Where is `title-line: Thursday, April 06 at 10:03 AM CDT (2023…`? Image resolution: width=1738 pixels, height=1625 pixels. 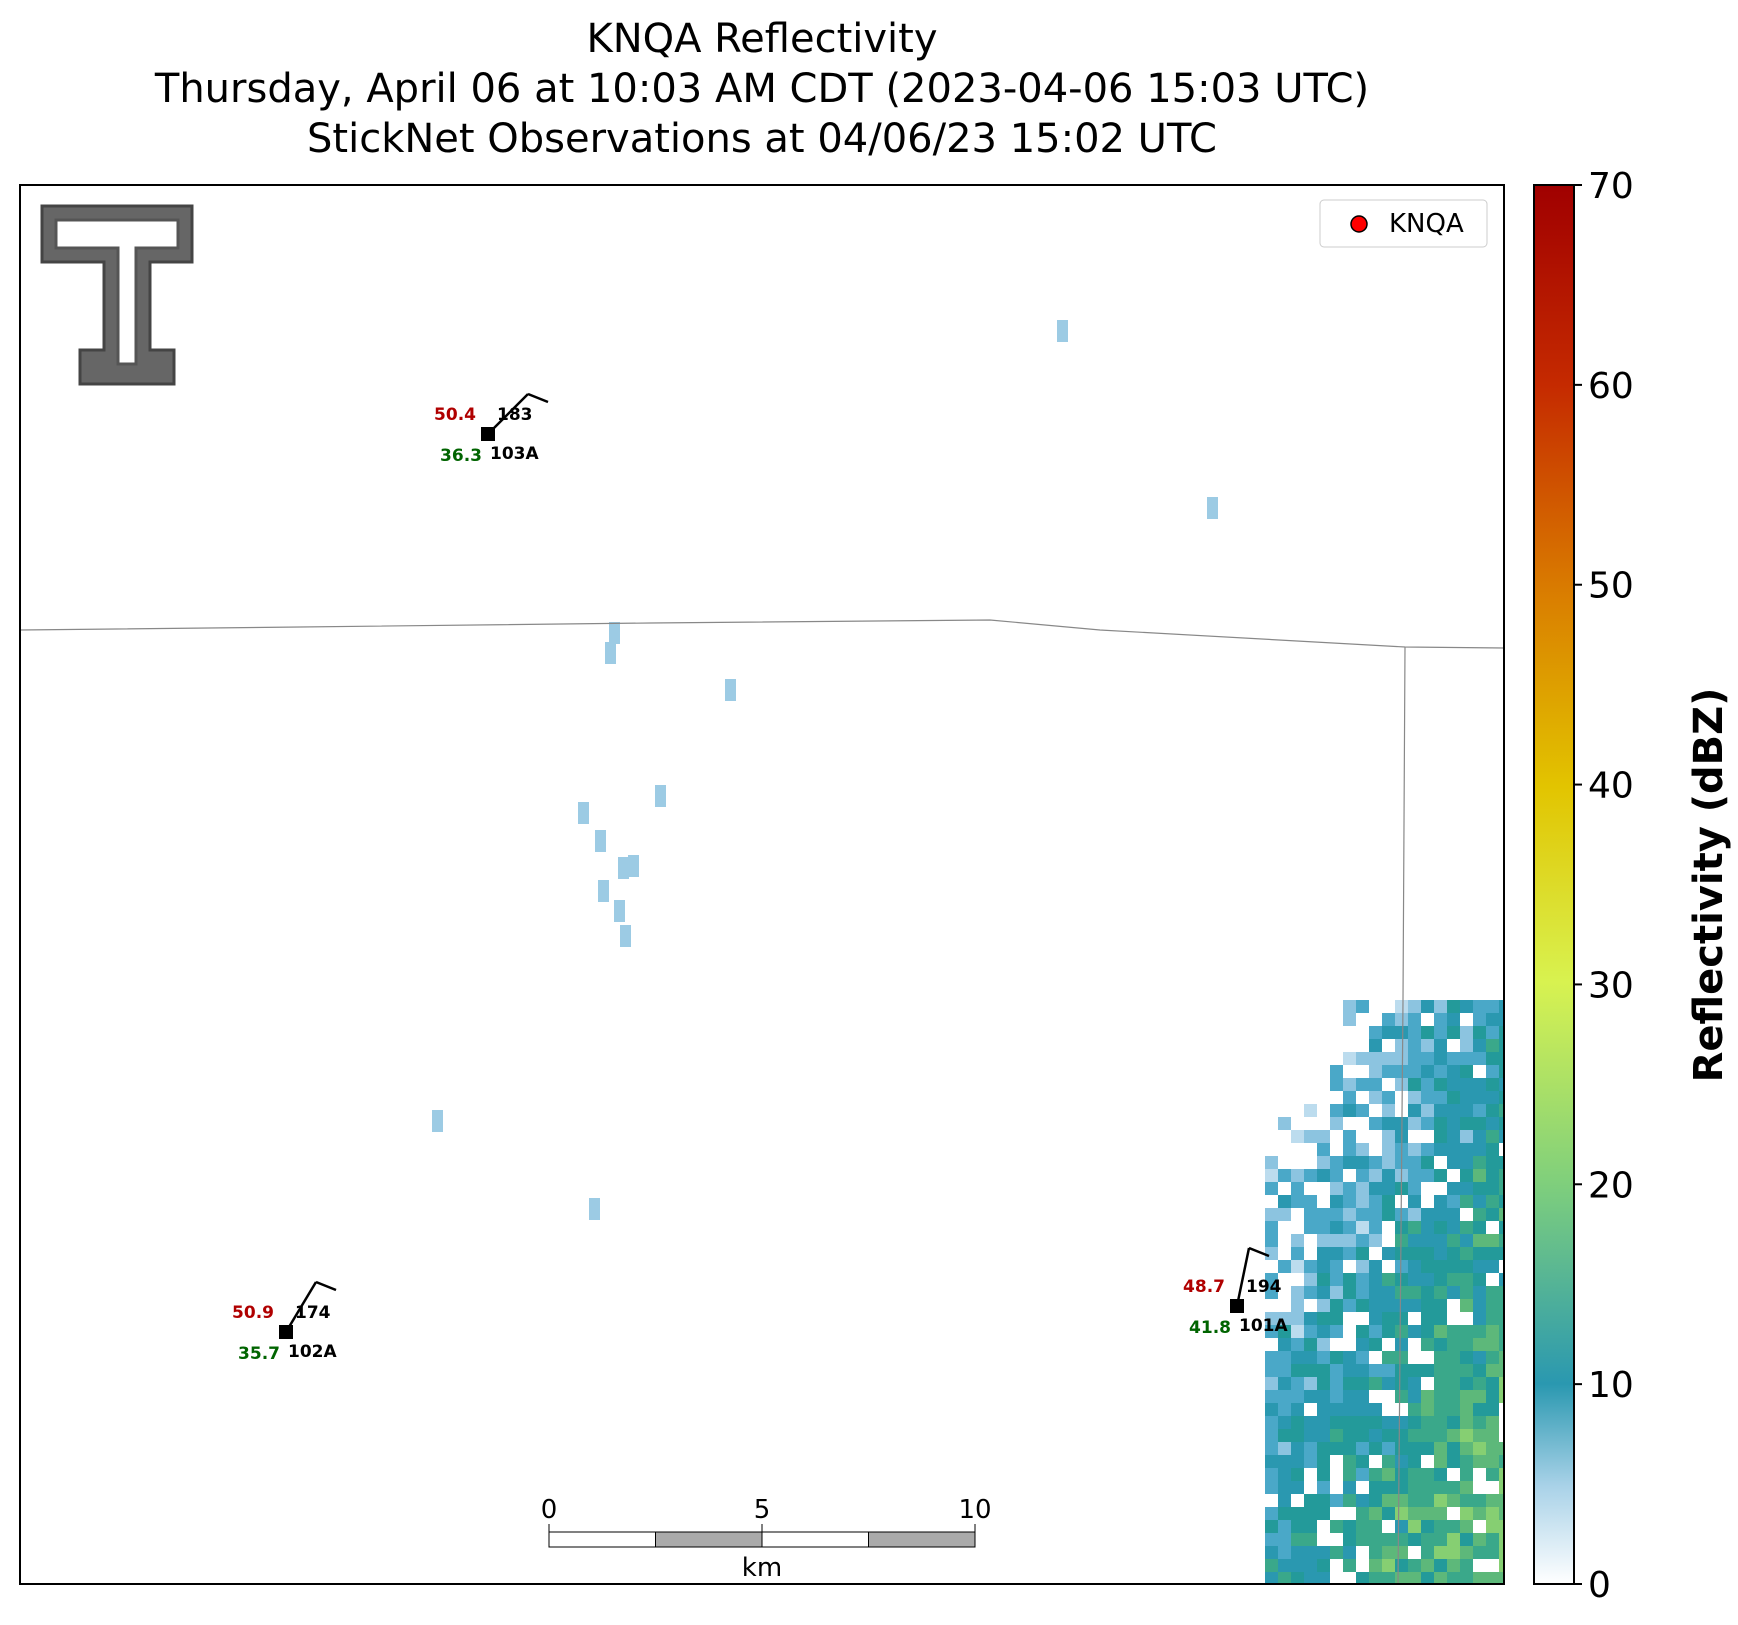 title-line: Thursday, April 06 at 10:03 AM CDT (2023… is located at coordinates (761, 89).